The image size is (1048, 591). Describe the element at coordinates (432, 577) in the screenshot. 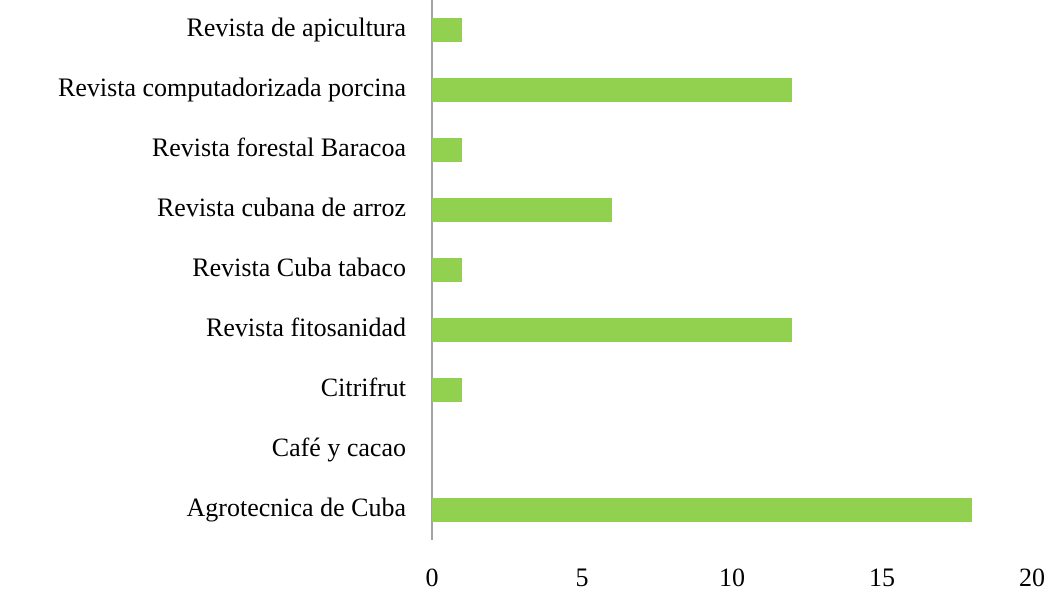

I see `x-tick-label: 0` at that location.